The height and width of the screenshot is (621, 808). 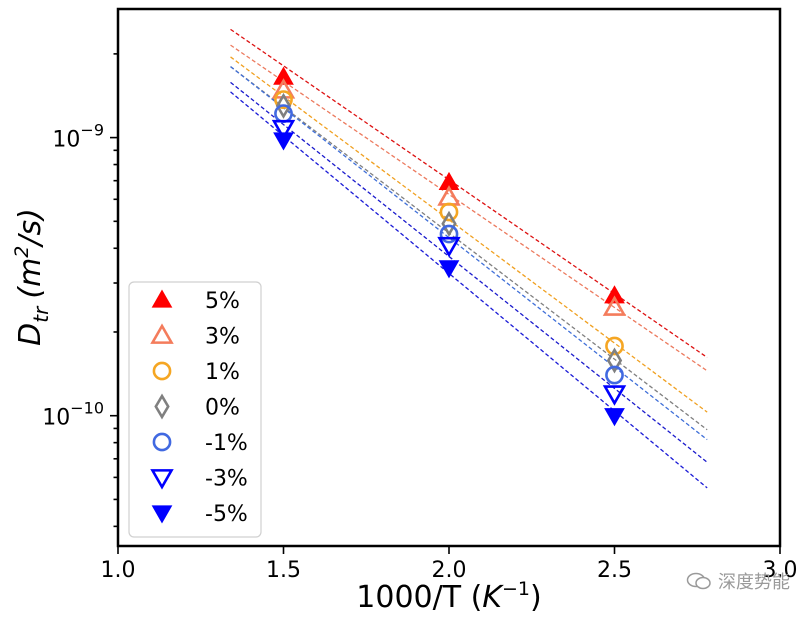 I want to click on x-axis-title: 1000/T (K−1), so click(x=448, y=596).